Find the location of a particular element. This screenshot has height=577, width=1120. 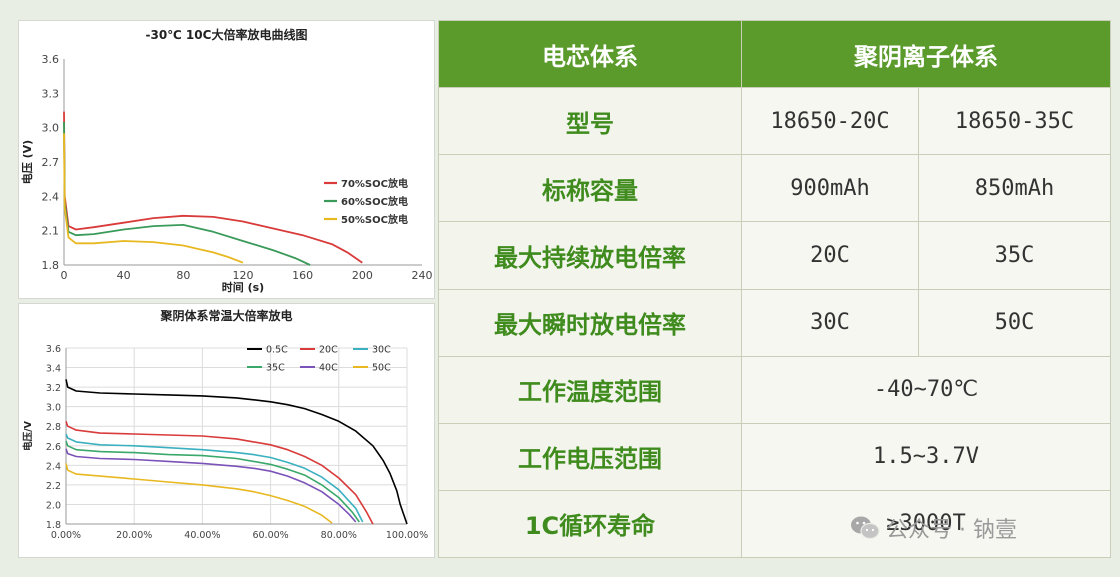

table-row: 最大持续放电倍率 20C 35C is located at coordinates (774, 255).